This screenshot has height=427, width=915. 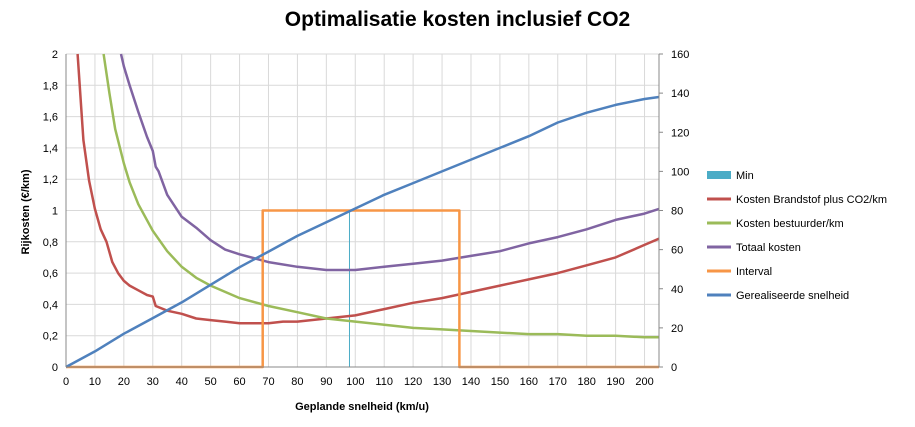 What do you see at coordinates (297, 382) in the screenshot?
I see `x-tick-label: 80` at bounding box center [297, 382].